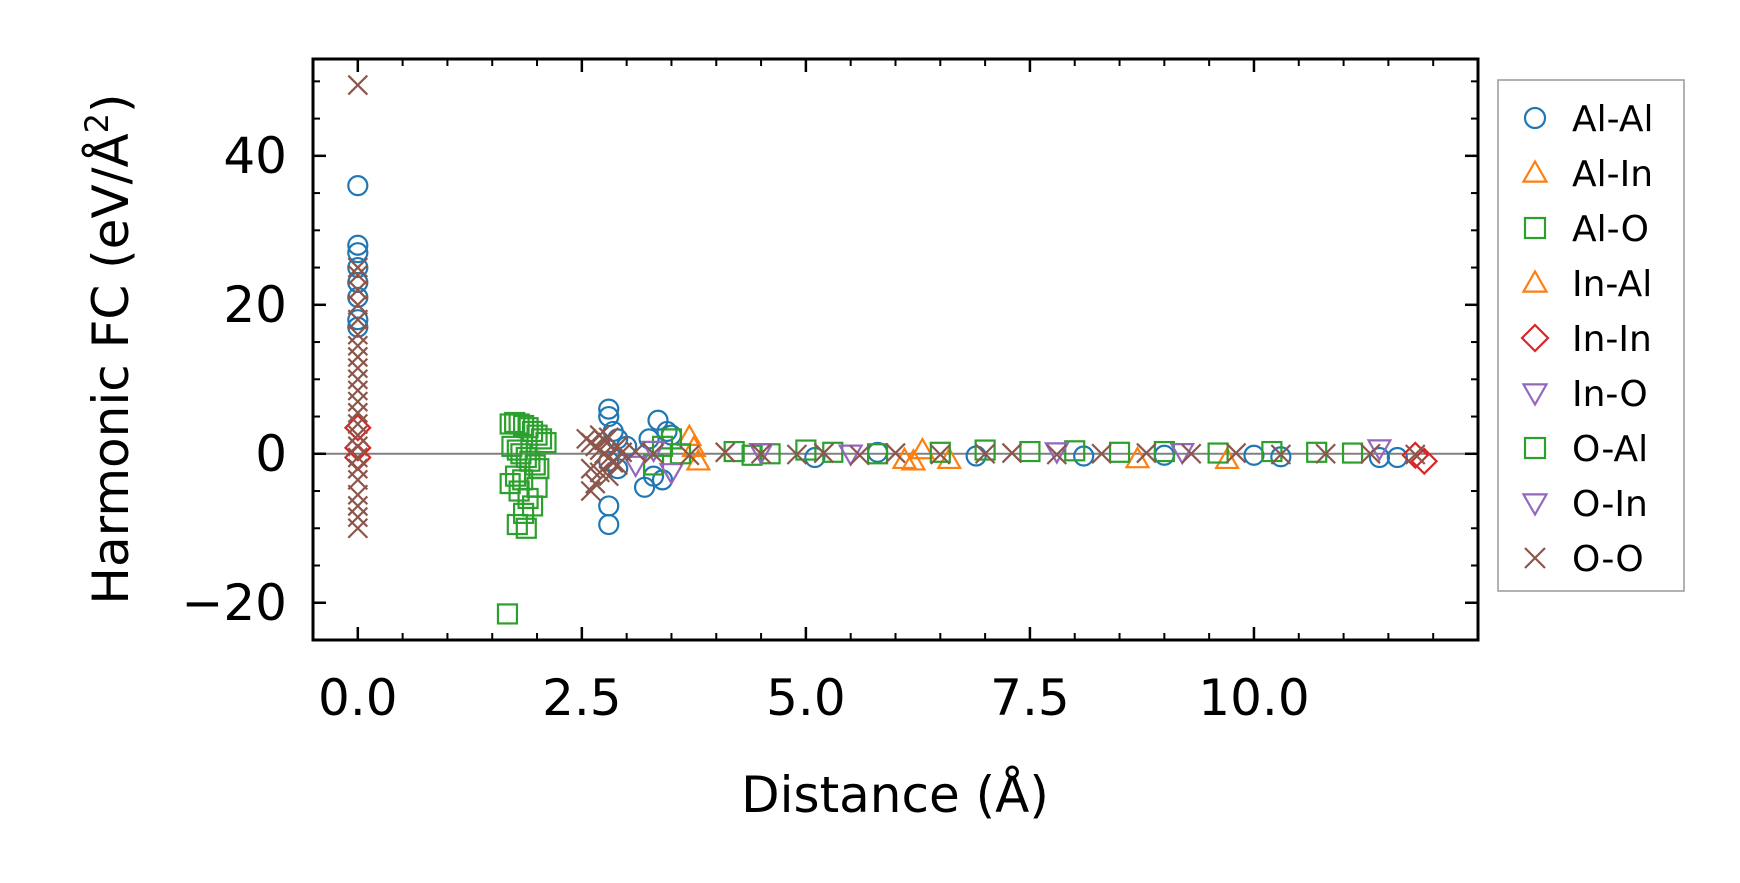  What do you see at coordinates (1253, 698) in the screenshot?
I see `x-tick-label: 10.0` at bounding box center [1253, 698].